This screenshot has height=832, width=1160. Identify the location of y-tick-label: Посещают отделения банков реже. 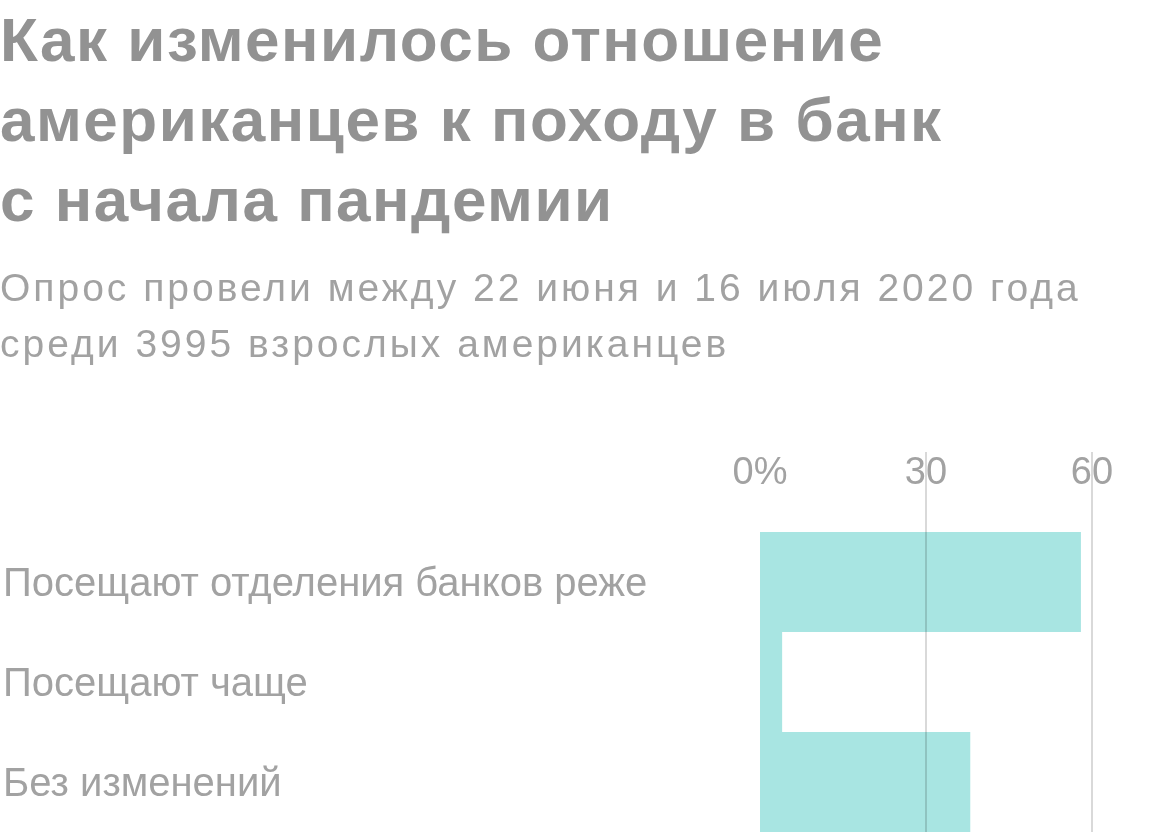
(325, 582).